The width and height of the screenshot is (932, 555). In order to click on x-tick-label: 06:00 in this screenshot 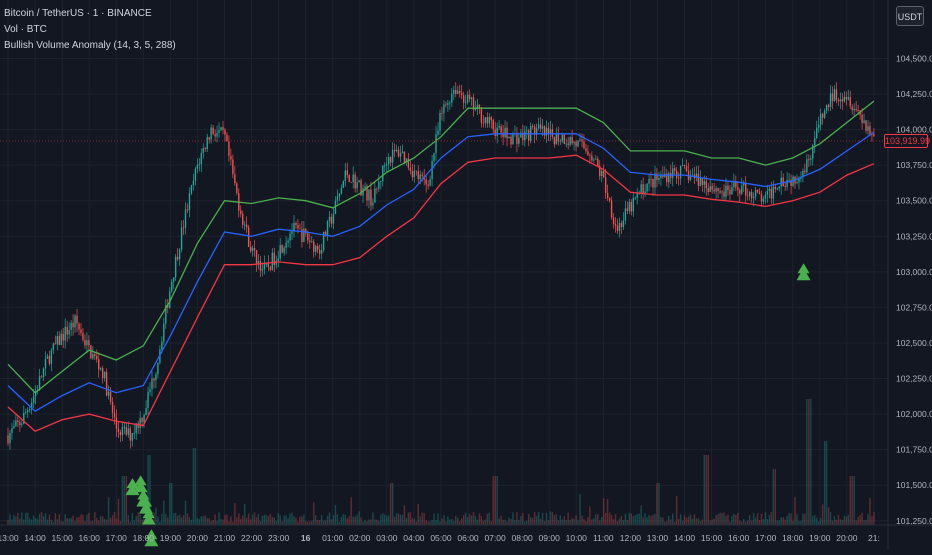, I will do `click(468, 538)`.